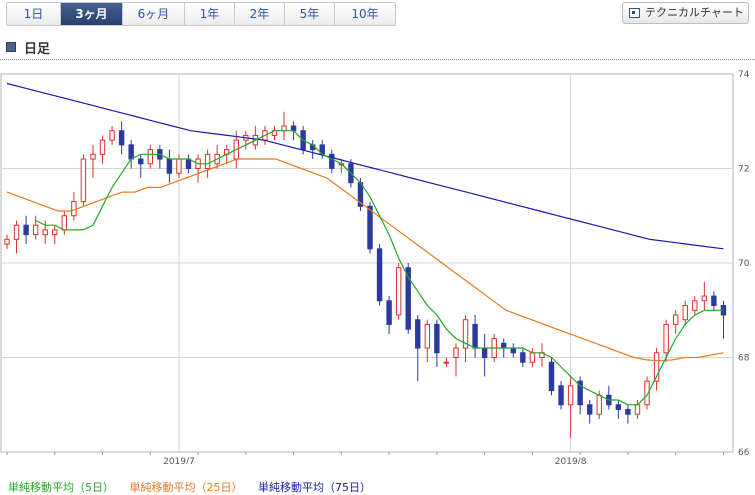 The image size is (755, 495). I want to click on tab-2: 6ヶ月, so click(154, 14).